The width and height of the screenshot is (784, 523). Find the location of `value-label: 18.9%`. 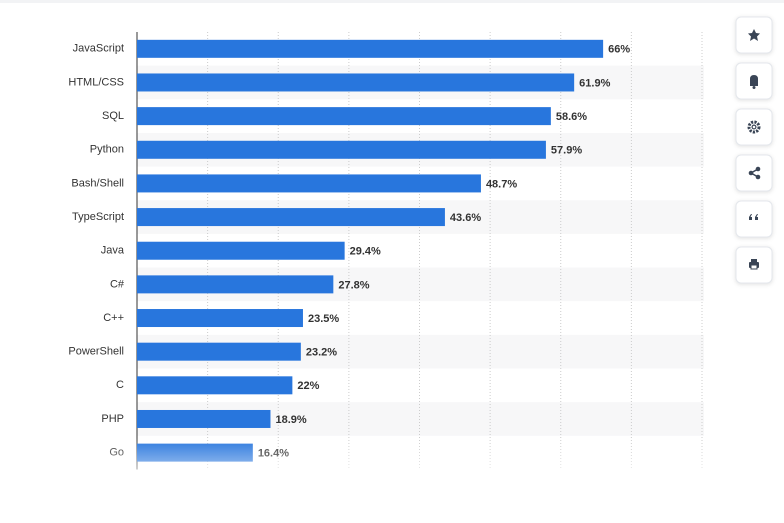

value-label: 18.9% is located at coordinates (290, 420).